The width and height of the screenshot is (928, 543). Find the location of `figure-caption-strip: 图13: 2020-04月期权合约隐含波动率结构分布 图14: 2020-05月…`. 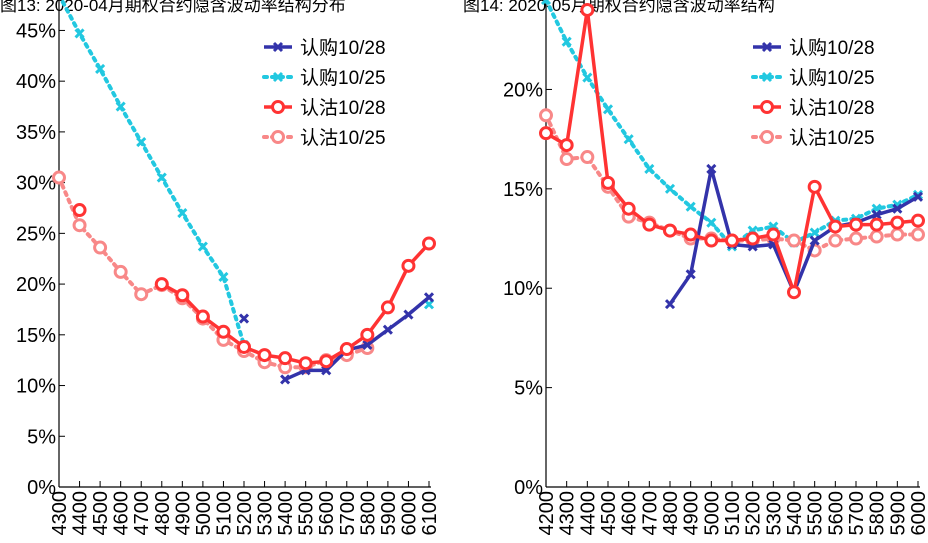

figure-caption-strip: 图13: 2020-04月期权合约隐含波动率结构分布 图14: 2020-05月… is located at coordinates (464, 6).